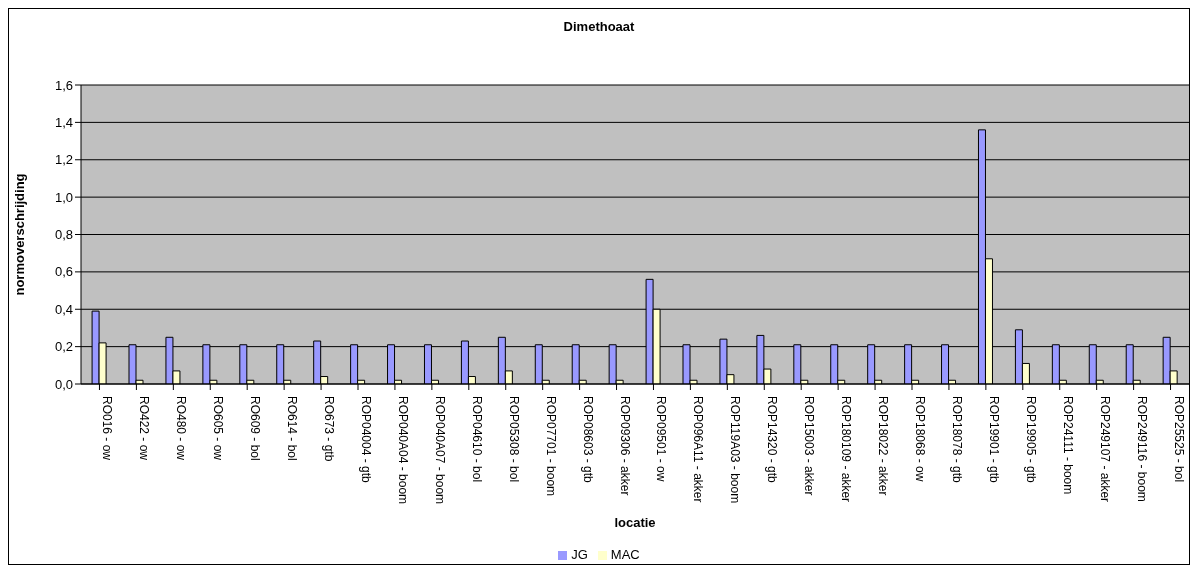 The width and height of the screenshot is (1198, 571). What do you see at coordinates (63, 235) in the screenshot?
I see `y-tick-label: 0,8` at bounding box center [63, 235].